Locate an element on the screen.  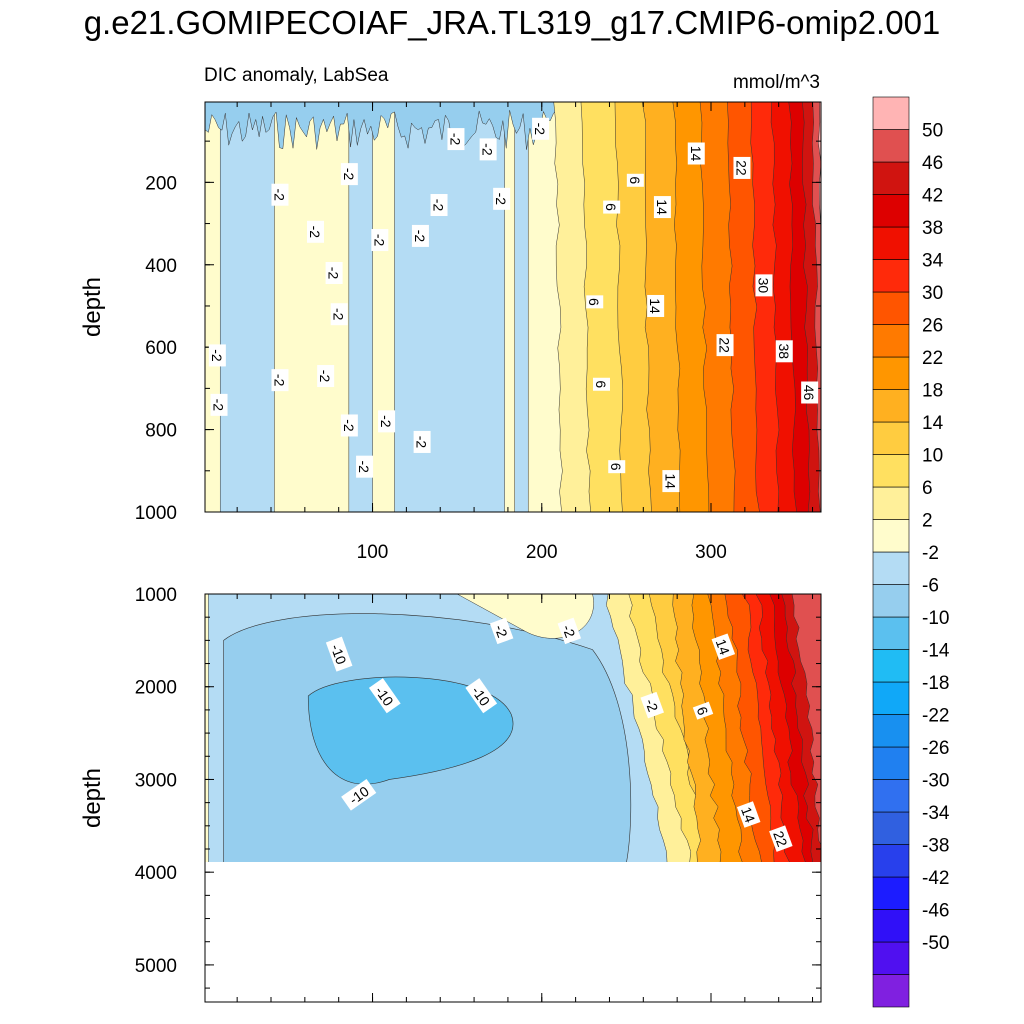
colorbar-tick-label: 26 is located at coordinates (932, 326).